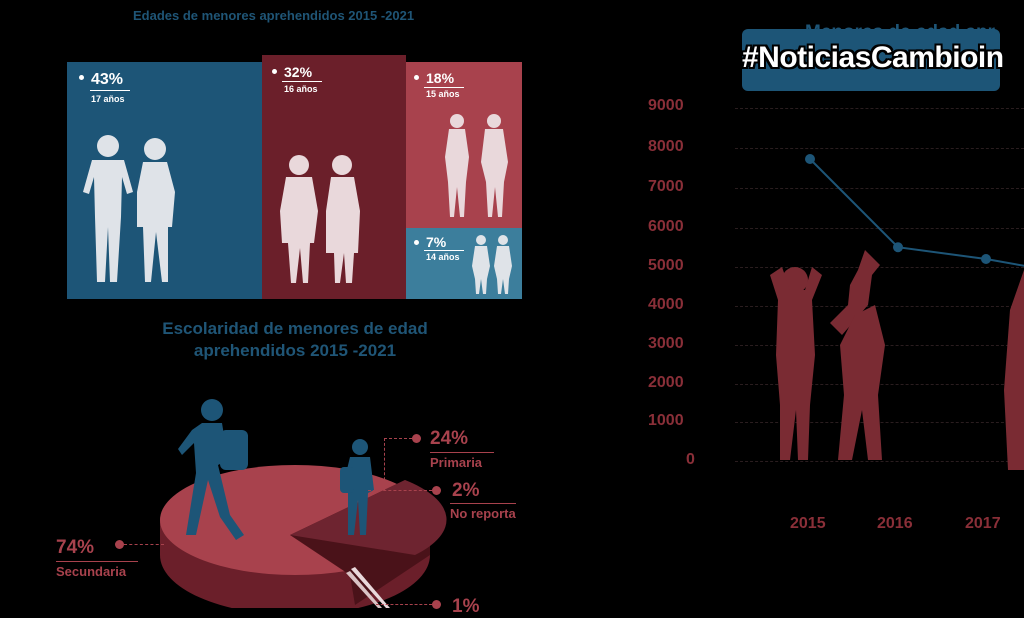 Image resolution: width=1024 pixels, height=618 pixels. Describe the element at coordinates (456, 462) in the screenshot. I see `primaria-label: Primaria` at that location.